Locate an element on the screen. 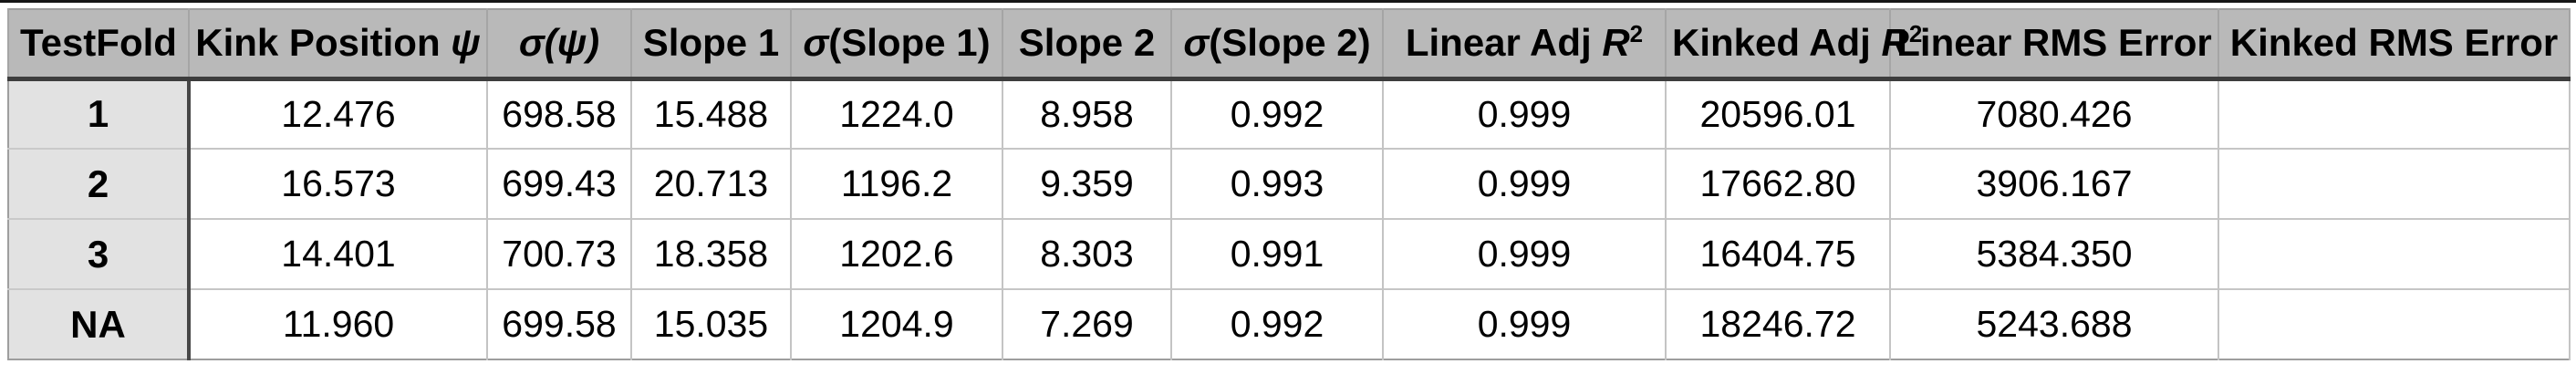  cell-linear-rms-error: 5243.688 is located at coordinates (2054, 323).